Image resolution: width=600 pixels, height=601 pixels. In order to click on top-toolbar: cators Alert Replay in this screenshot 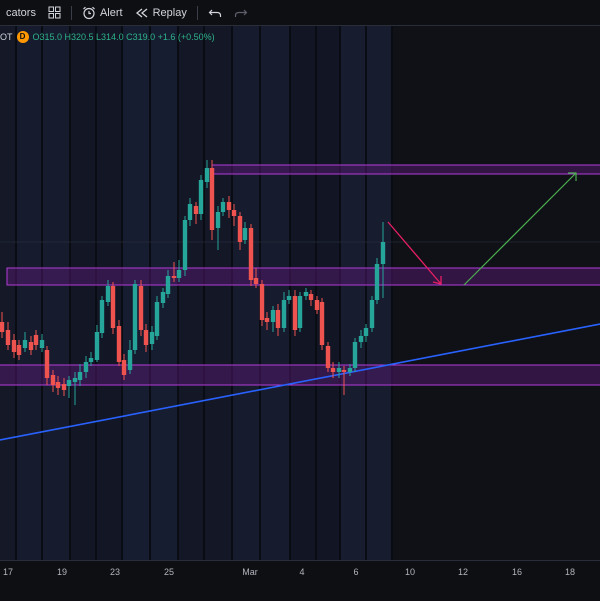, I will do `click(300, 13)`.